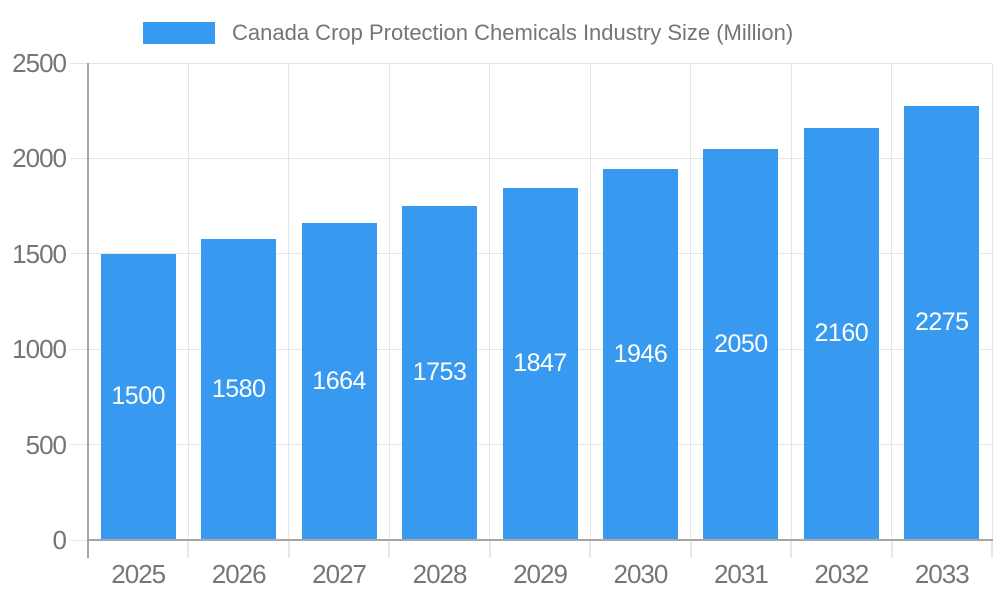  I want to click on bar: 1946, so click(640, 354).